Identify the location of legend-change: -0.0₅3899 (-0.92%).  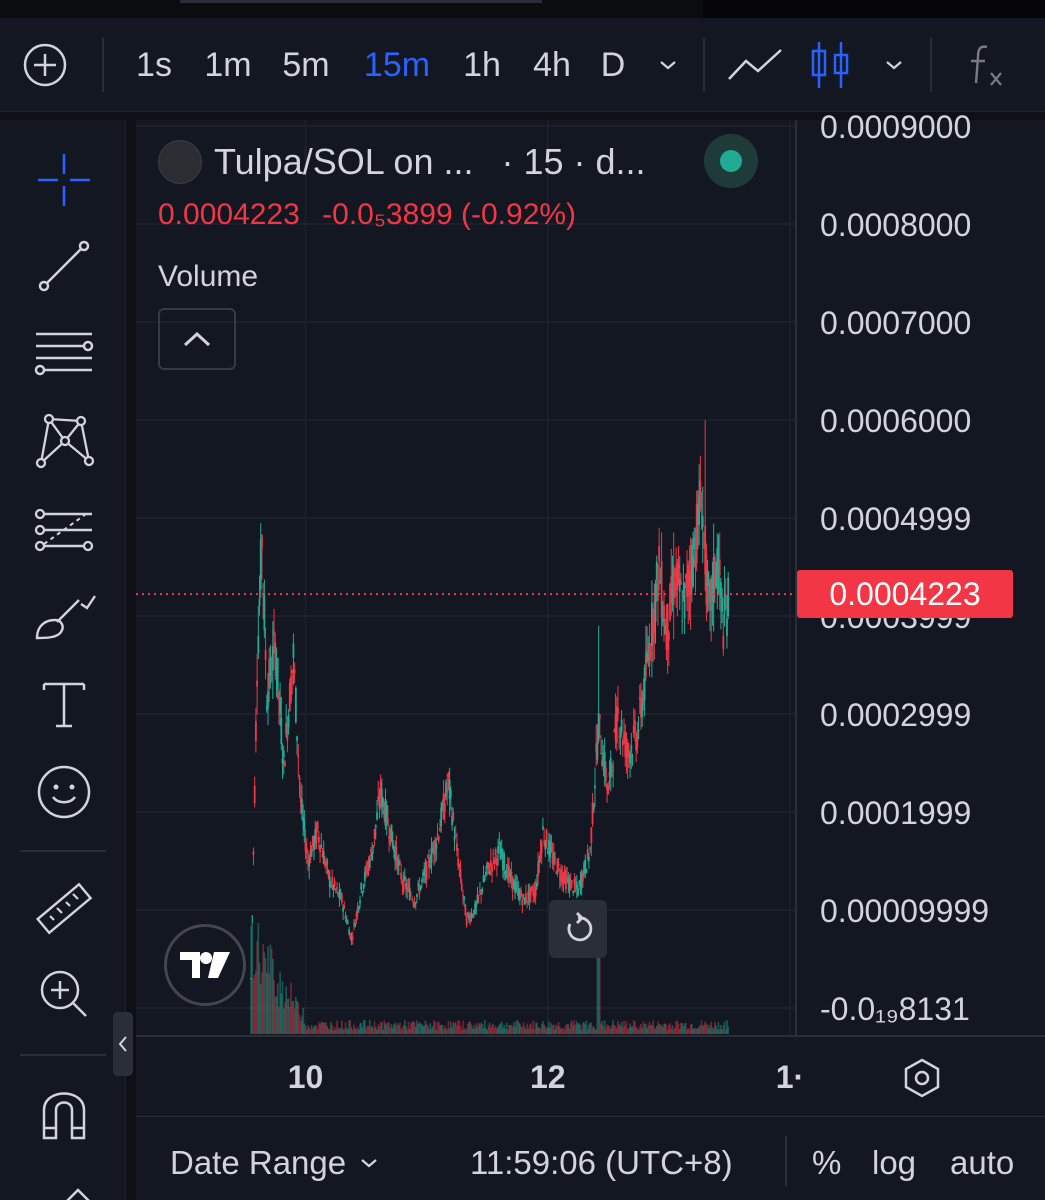
(449, 214).